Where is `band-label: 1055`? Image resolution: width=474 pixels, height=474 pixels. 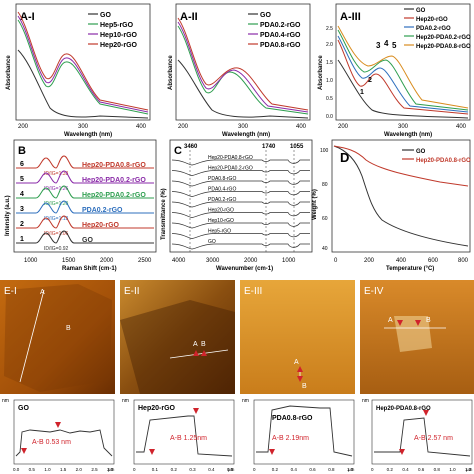 band-label: 1055 is located at coordinates (297, 147).